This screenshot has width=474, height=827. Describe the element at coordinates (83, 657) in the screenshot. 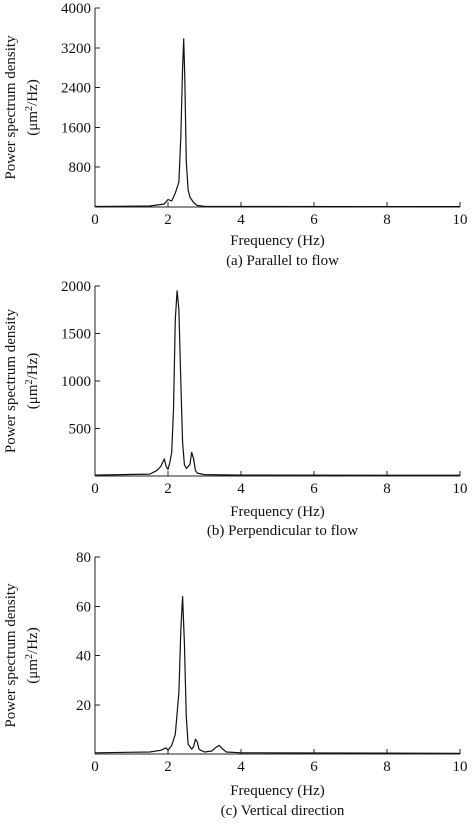

I see `y-tick-label: 40` at that location.